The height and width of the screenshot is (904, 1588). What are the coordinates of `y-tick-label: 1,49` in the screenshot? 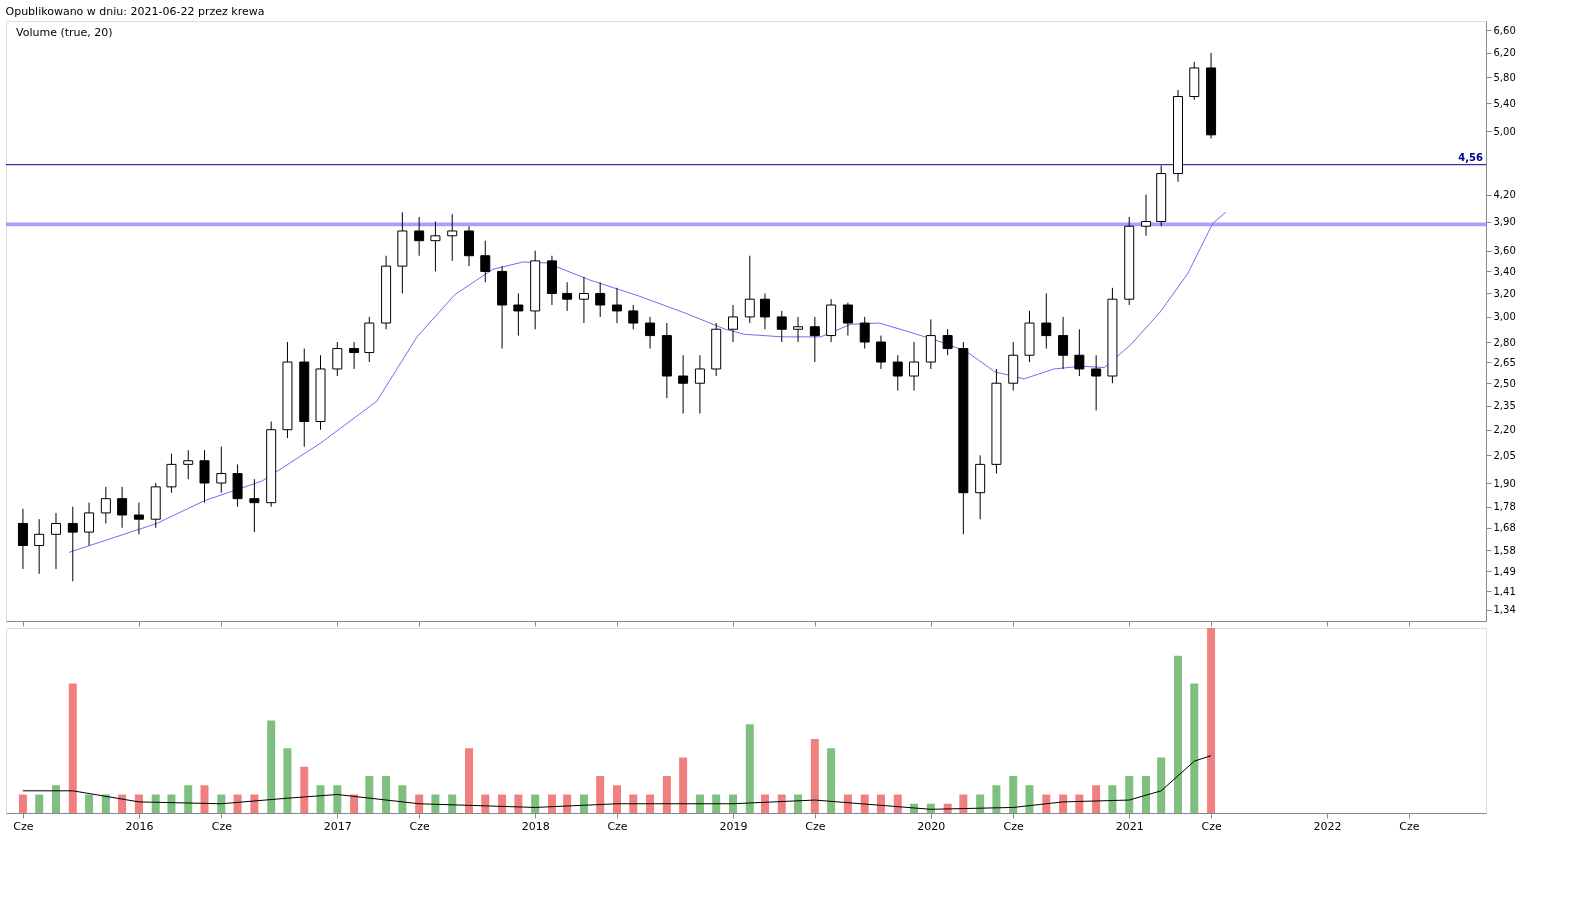 It's located at (1504, 571).